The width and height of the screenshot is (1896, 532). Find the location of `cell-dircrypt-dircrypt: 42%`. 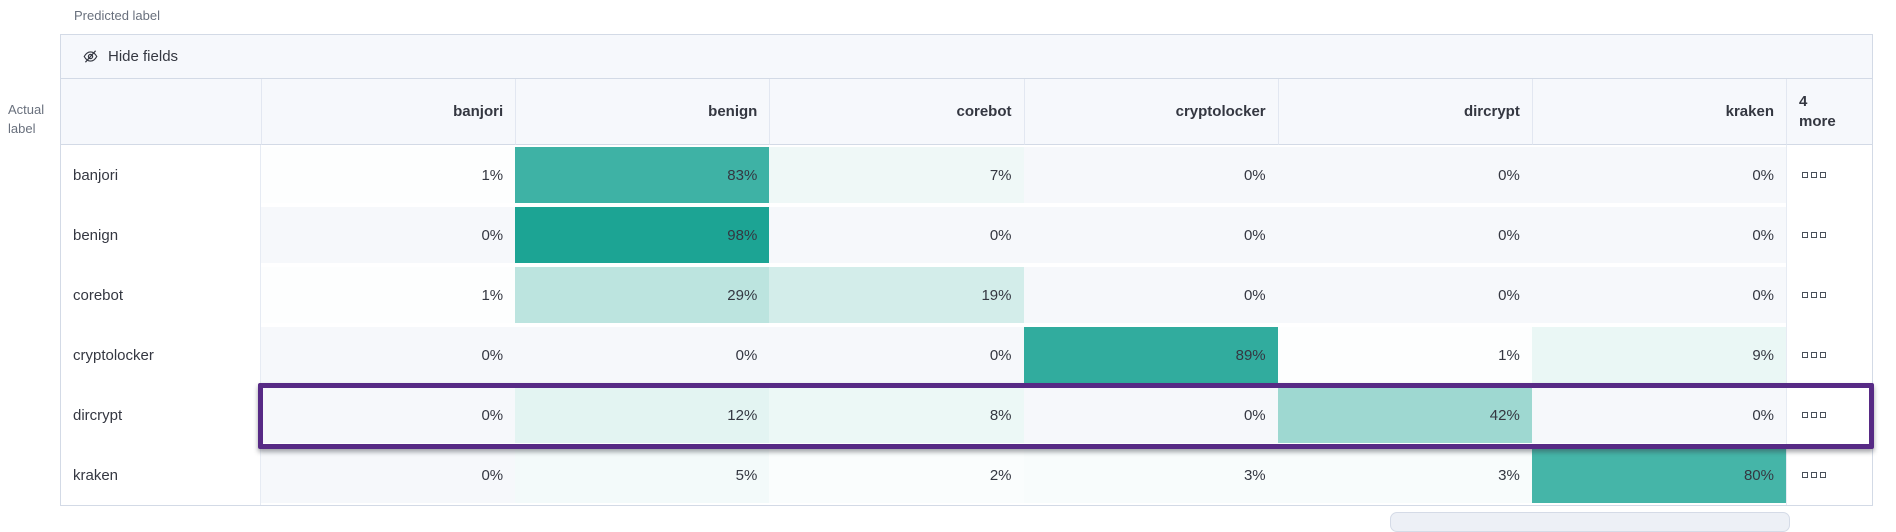

cell-dircrypt-dircrypt: 42% is located at coordinates (1404, 415).